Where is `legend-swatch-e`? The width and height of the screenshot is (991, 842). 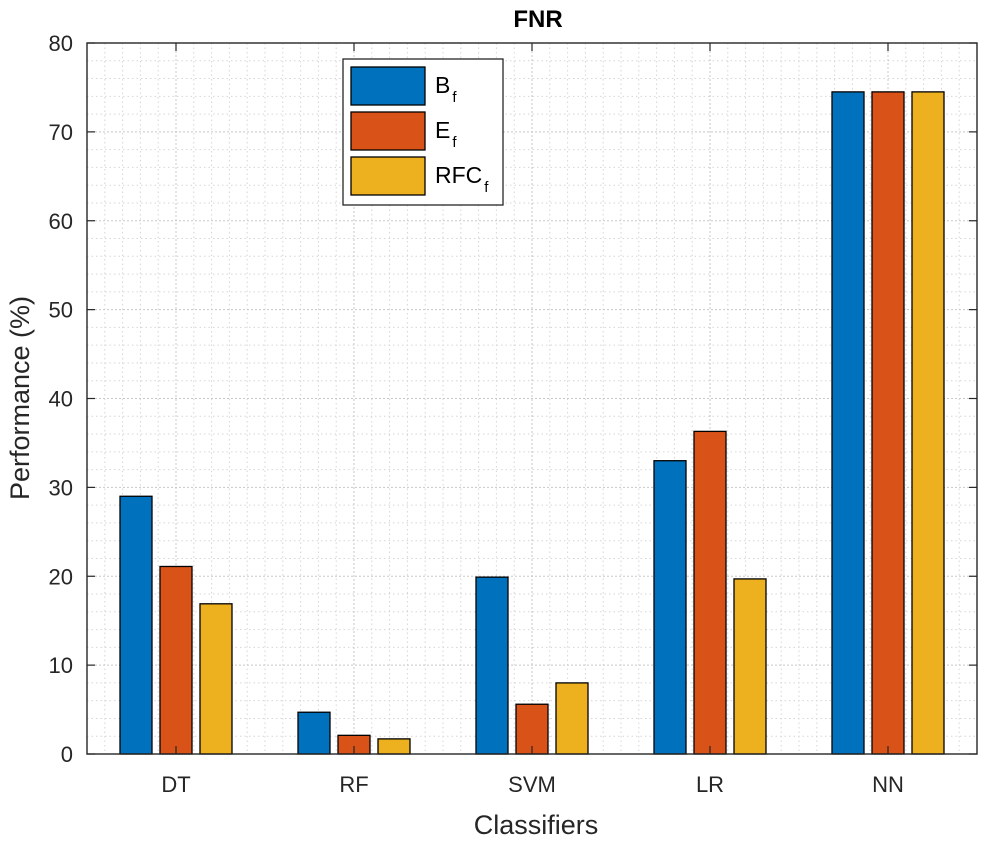
legend-swatch-e is located at coordinates (388, 131).